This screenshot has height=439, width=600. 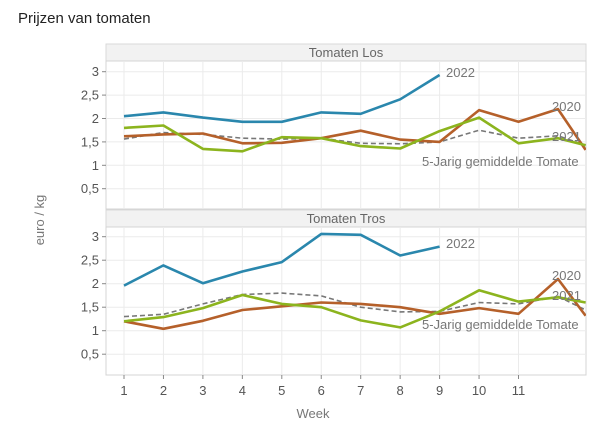 What do you see at coordinates (346, 52) in the screenshot?
I see `facet-strip-label: Tomaten Los` at bounding box center [346, 52].